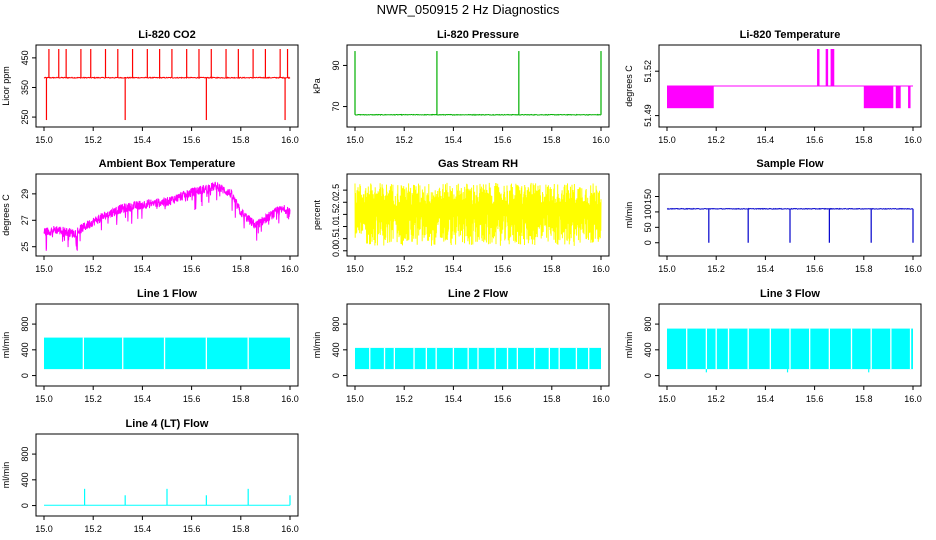 The width and height of the screenshot is (936, 540). What do you see at coordinates (648, 196) in the screenshot?
I see `y-tick-label: 150` at bounding box center [648, 196].